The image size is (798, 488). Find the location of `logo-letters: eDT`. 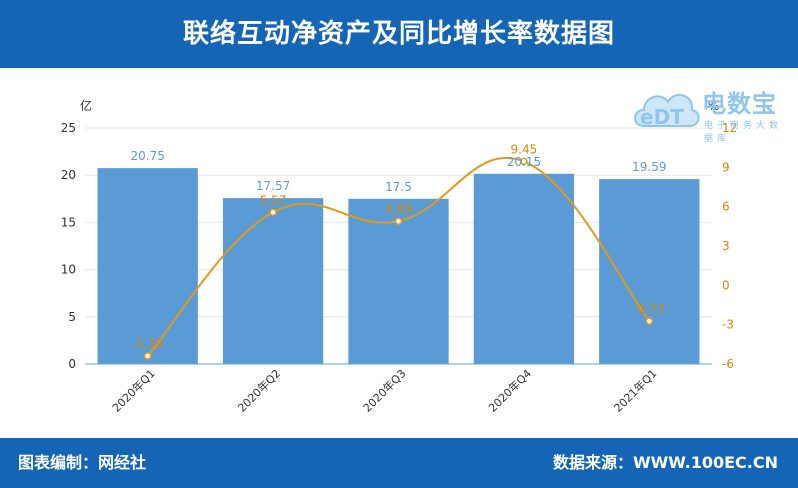

logo-letters: eDT is located at coordinates (662, 117).